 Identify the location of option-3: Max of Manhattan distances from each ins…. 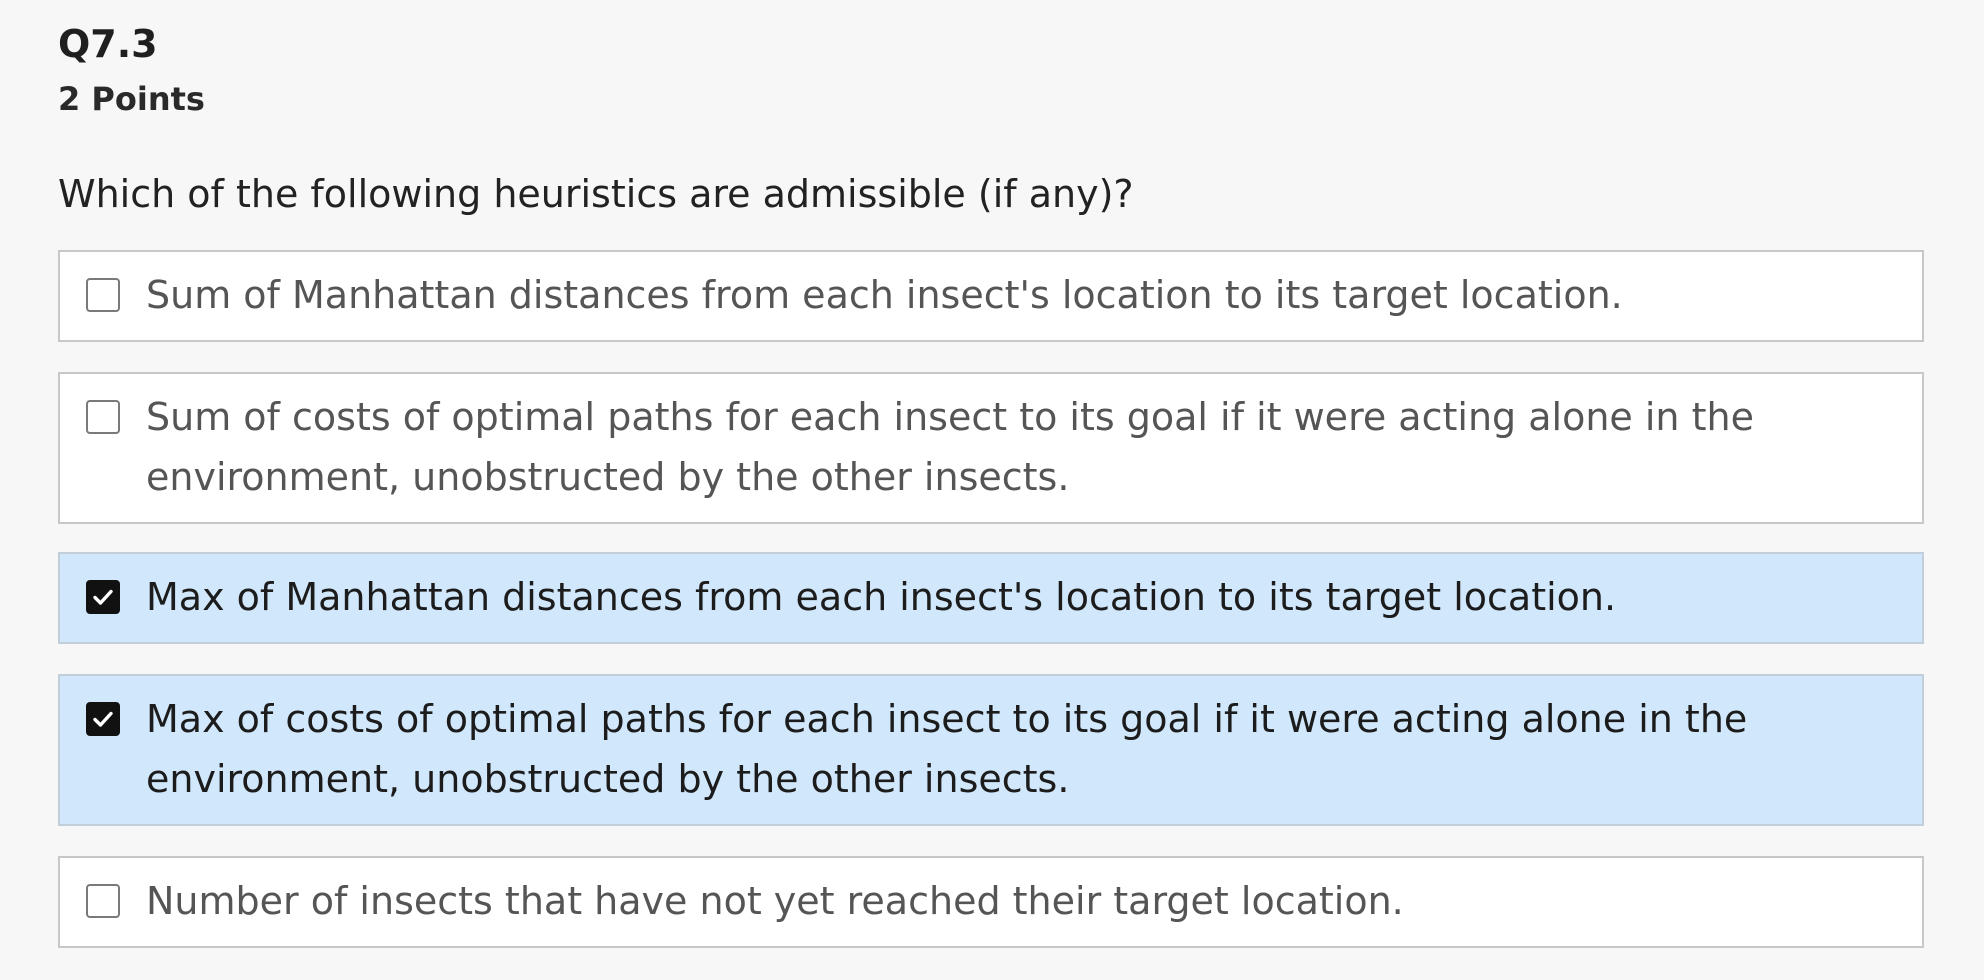
(991, 598).